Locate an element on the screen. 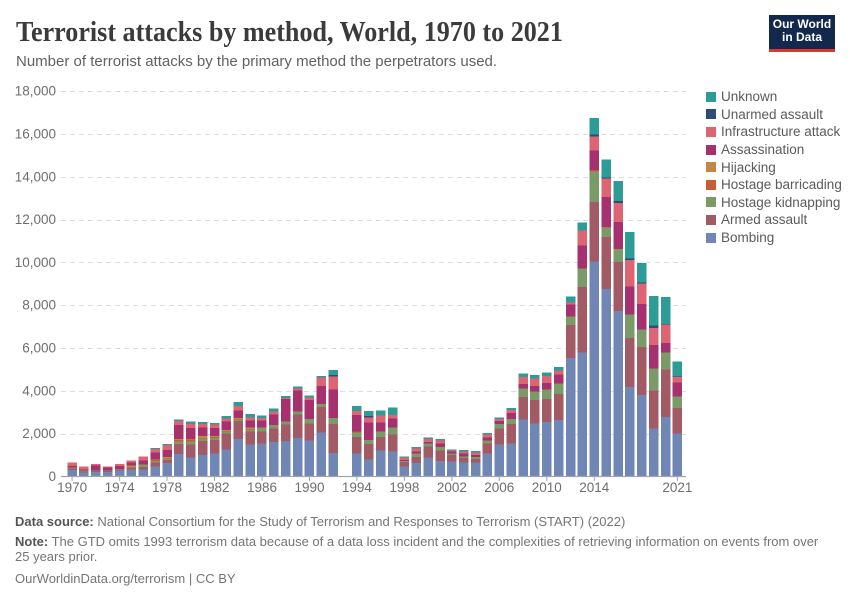 The height and width of the screenshot is (600, 850). svg-text: 4,000 is located at coordinates (39, 390).